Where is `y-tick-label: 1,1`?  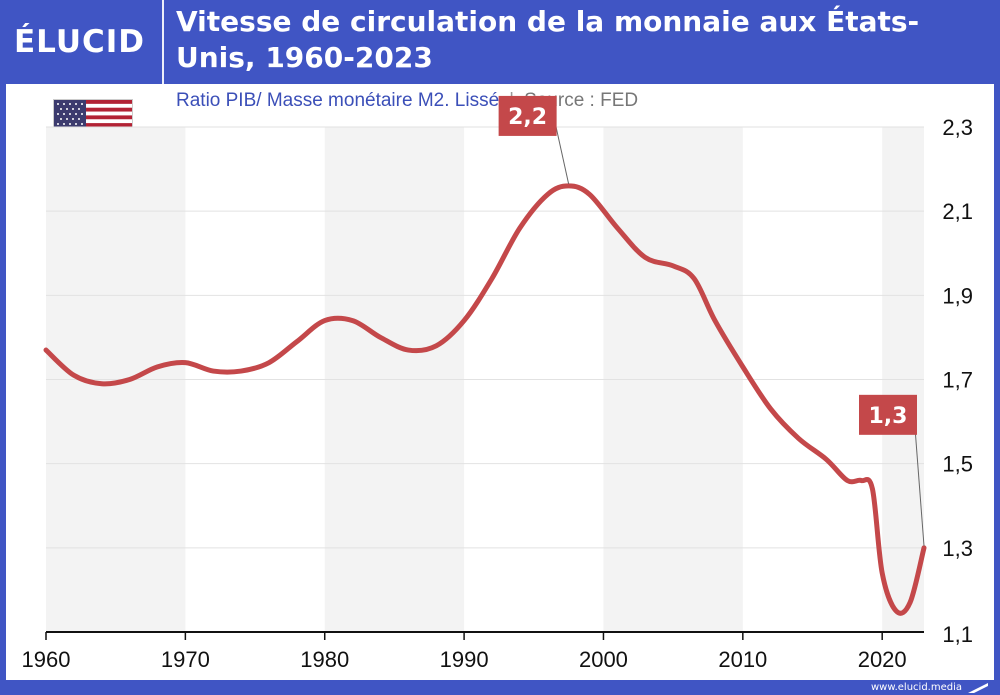 y-tick-label: 1,1 is located at coordinates (957, 634).